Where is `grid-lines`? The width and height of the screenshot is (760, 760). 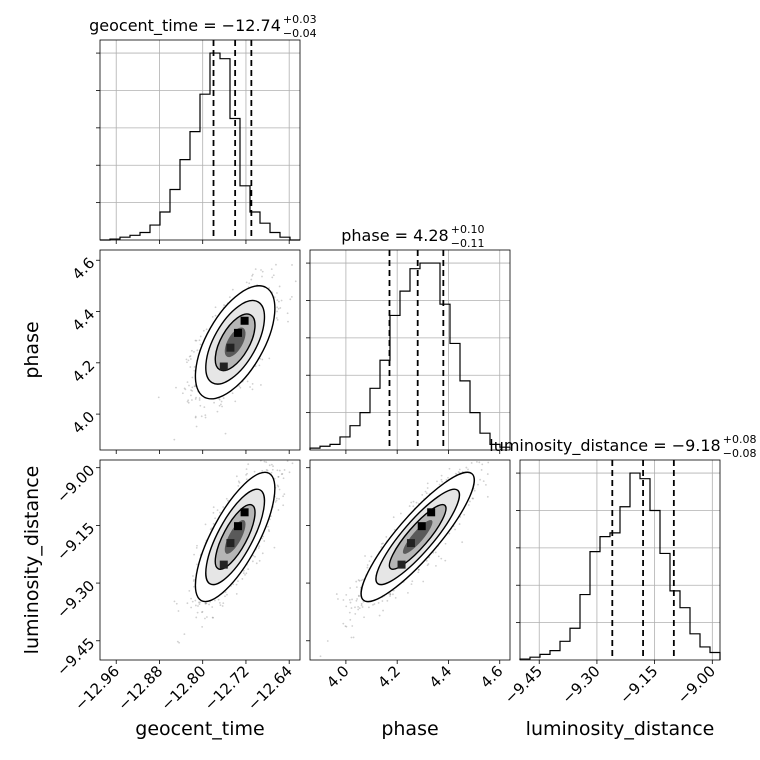
grid-lines is located at coordinates (620, 560).